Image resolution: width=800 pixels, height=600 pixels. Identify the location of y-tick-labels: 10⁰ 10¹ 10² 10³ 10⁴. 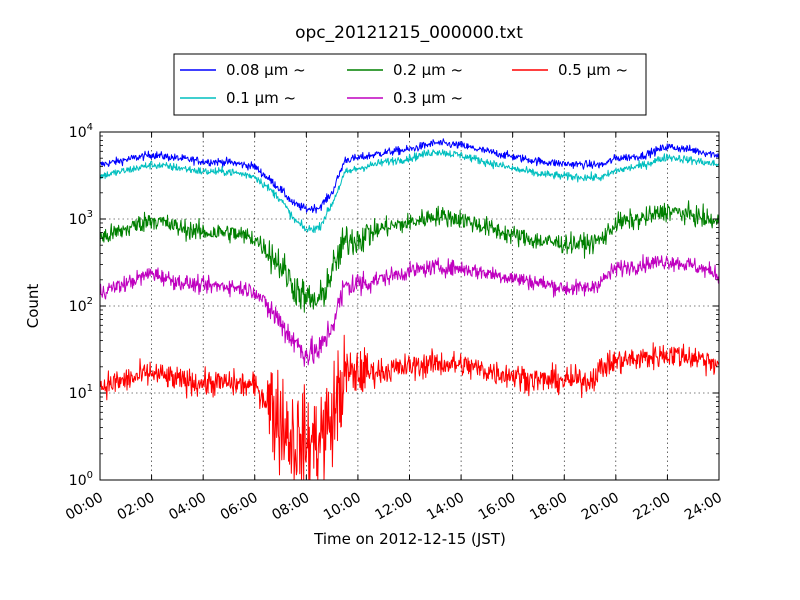
(81, 305).